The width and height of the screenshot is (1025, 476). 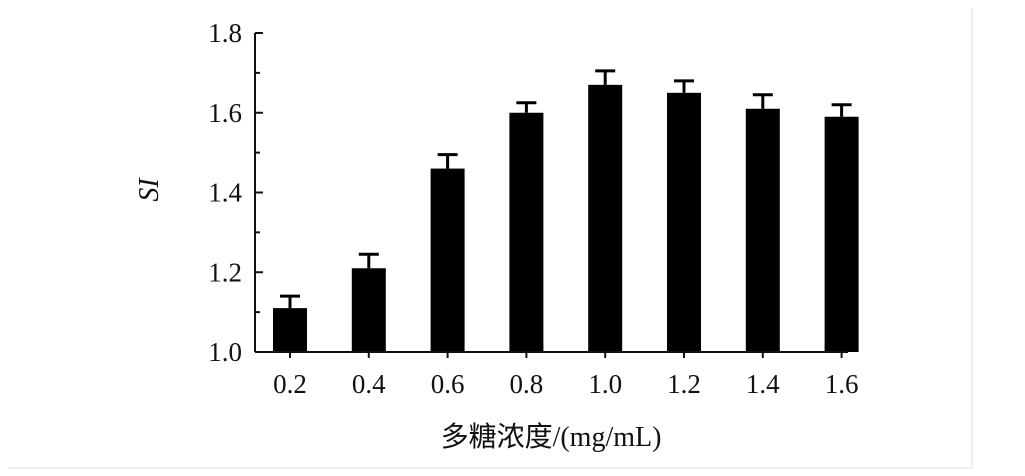 I want to click on bar-1.0, so click(x=605, y=218).